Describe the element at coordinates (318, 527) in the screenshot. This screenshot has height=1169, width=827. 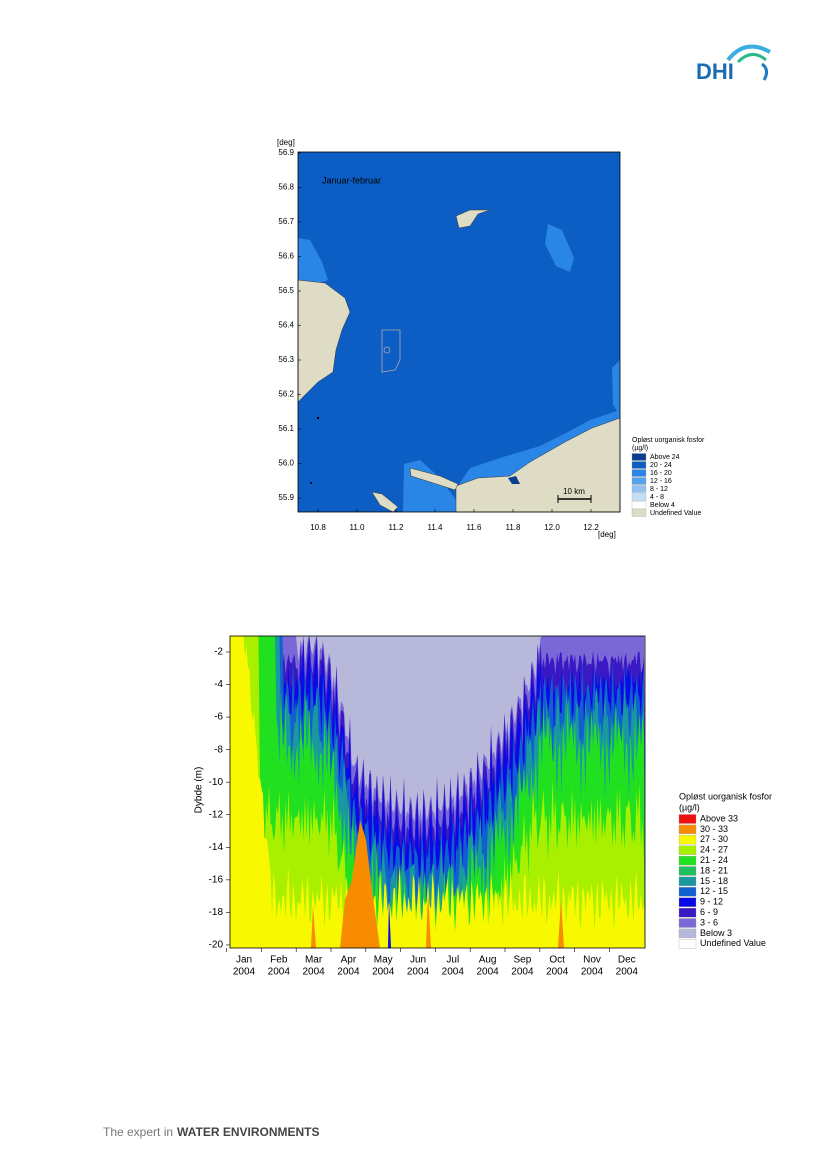
I see `x-tick-label: 10.8` at that location.